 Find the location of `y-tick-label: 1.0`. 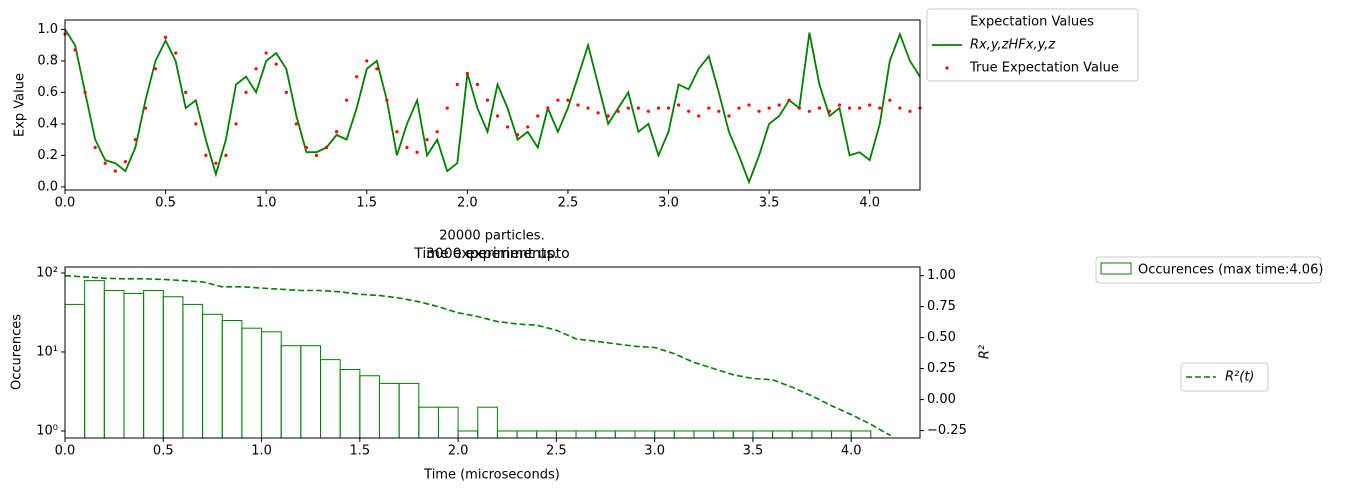

y-tick-label: 1.0 is located at coordinates (47, 29).